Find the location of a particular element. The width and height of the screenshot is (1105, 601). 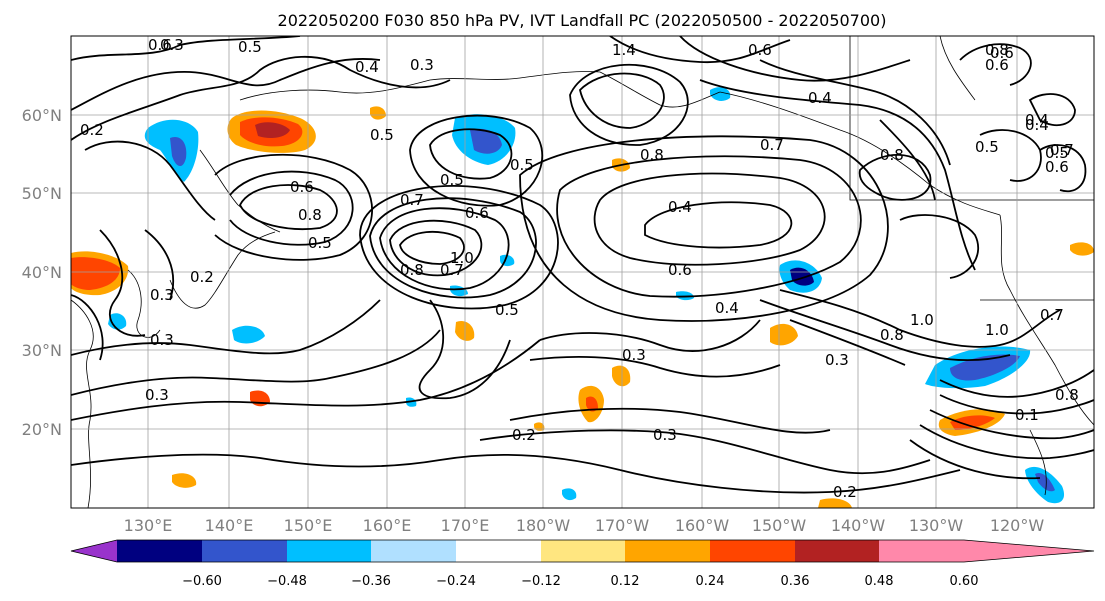

lon-label: 170°W is located at coordinates (622, 525).